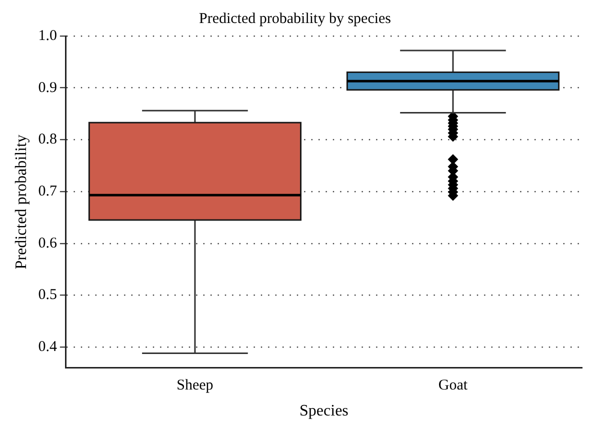 The height and width of the screenshot is (433, 600). What do you see at coordinates (324, 411) in the screenshot?
I see `x-axis-title: Species` at bounding box center [324, 411].